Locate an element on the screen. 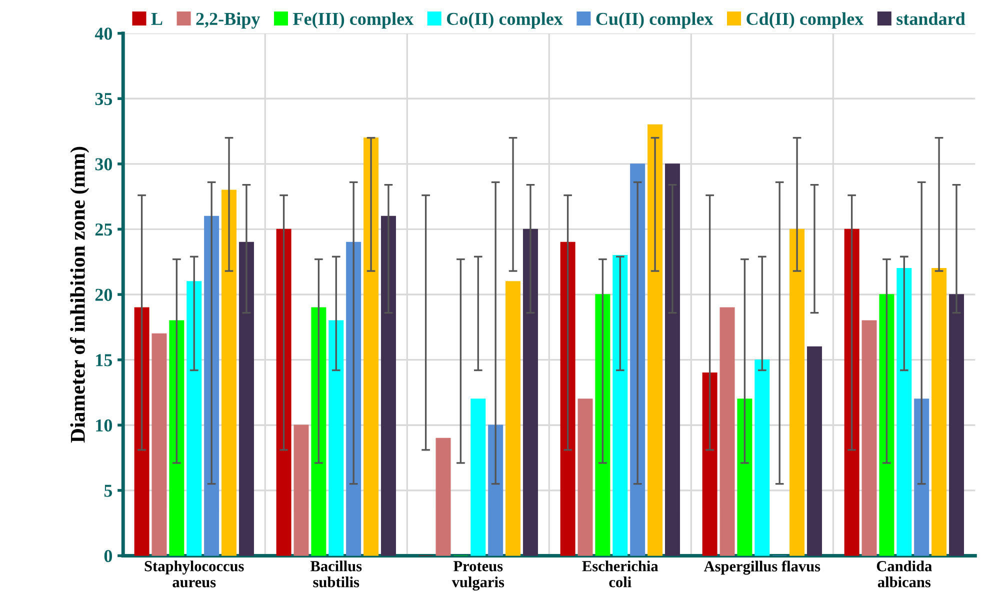 The height and width of the screenshot is (606, 985). legend-label: Cu(II) complex is located at coordinates (655, 20).